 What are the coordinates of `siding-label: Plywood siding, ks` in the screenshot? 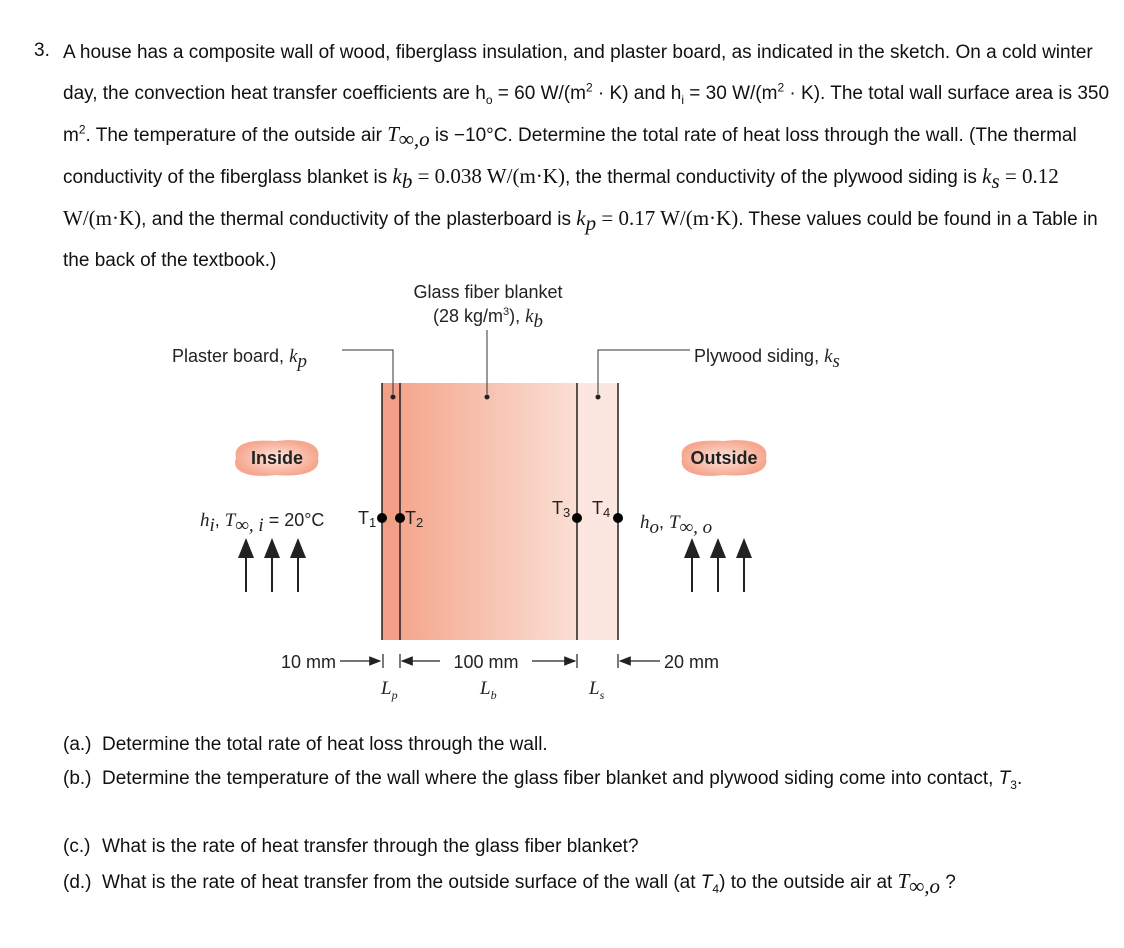 It's located at (767, 359).